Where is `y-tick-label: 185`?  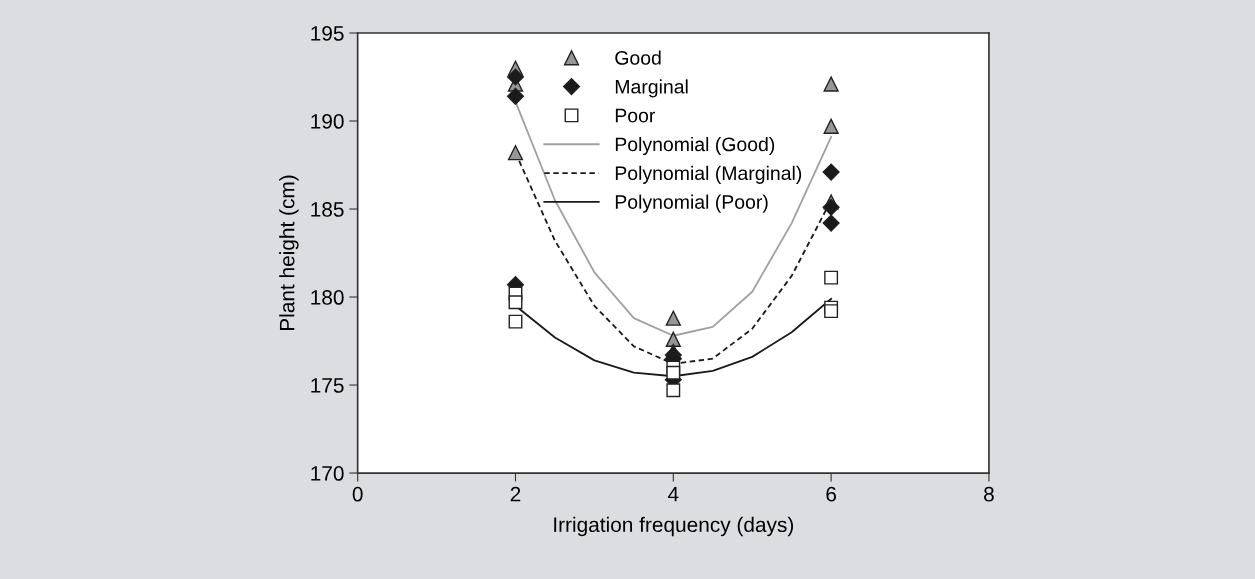
y-tick-label: 185 is located at coordinates (327, 209).